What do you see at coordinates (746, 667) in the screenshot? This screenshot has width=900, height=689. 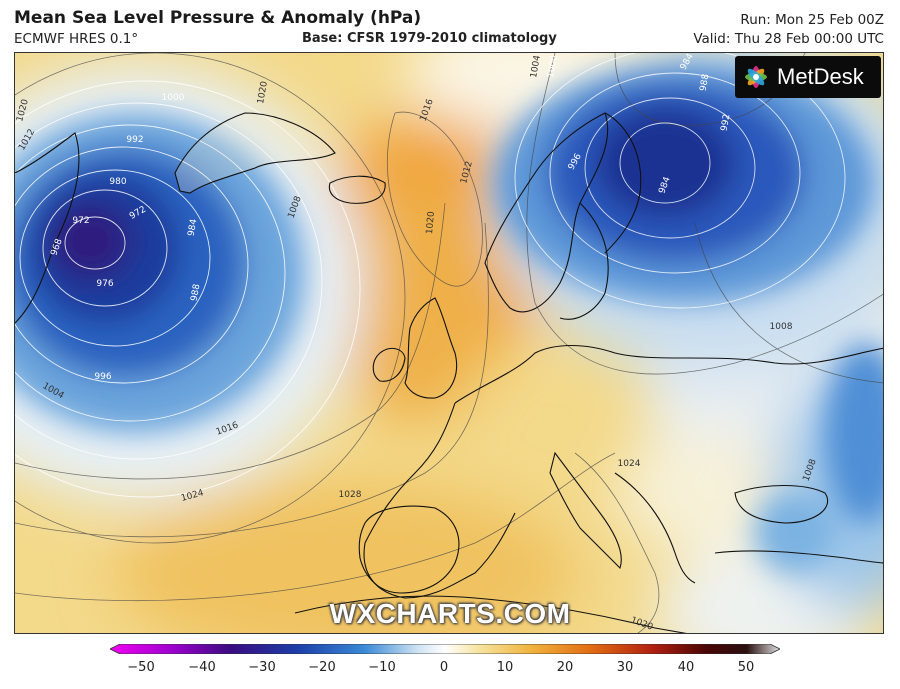 I see `colorbar-tick: 50` at bounding box center [746, 667].